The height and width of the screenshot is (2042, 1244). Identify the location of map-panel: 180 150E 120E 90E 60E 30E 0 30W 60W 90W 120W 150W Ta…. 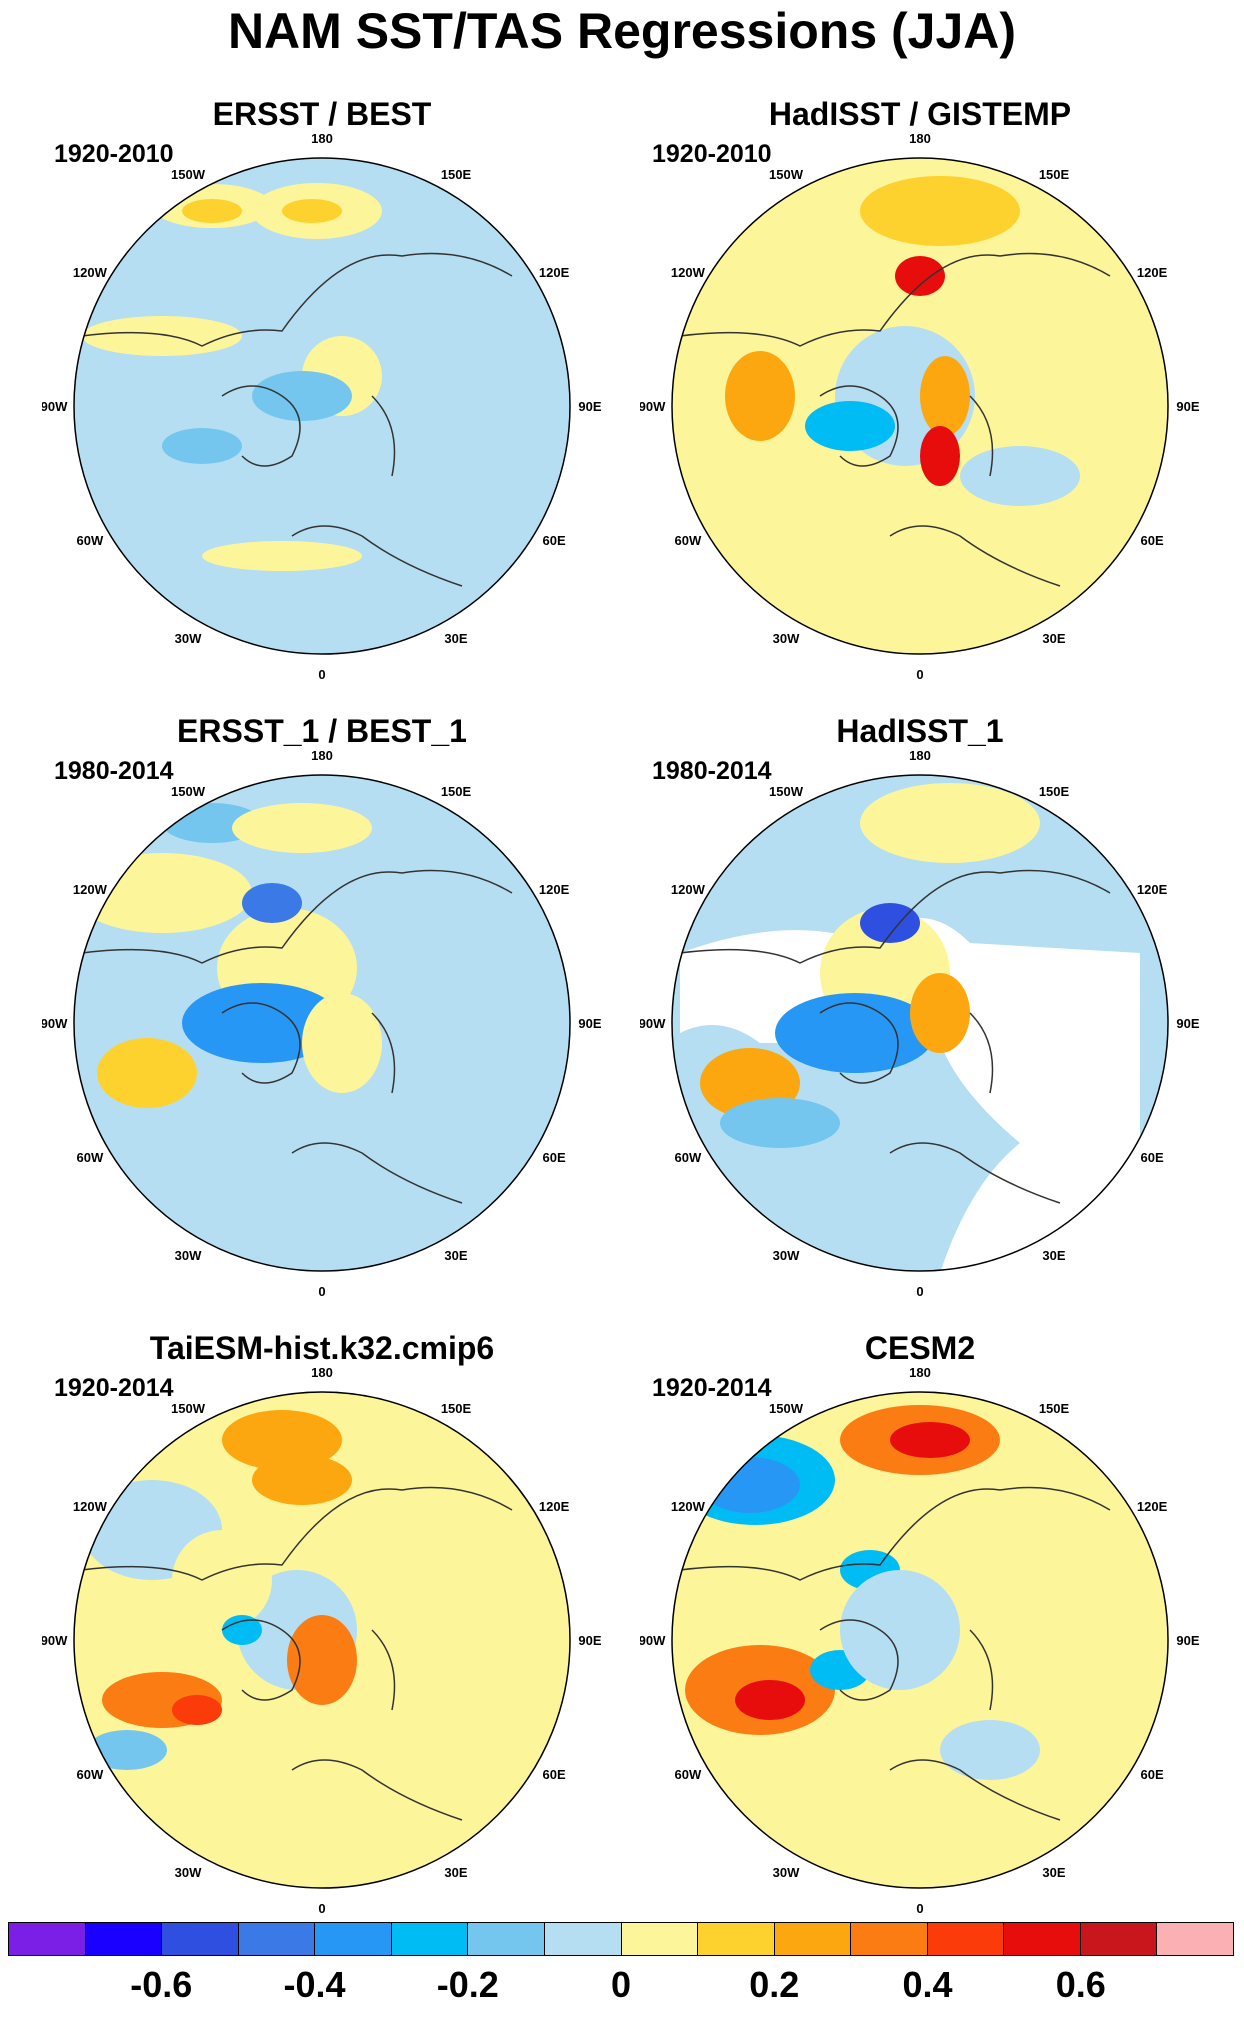
(322, 1637).